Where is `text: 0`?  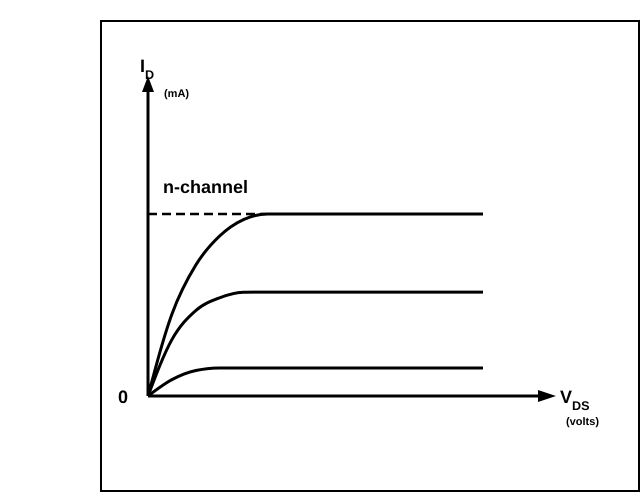 text: 0 is located at coordinates (123, 397).